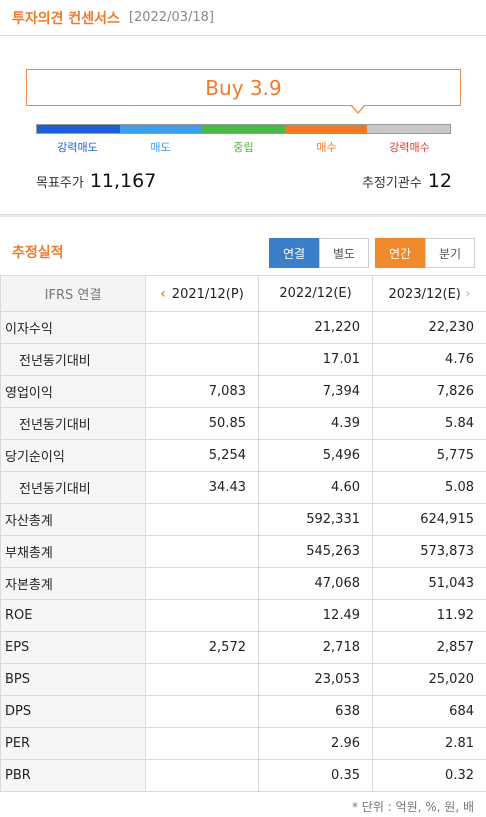  I want to click on cell-value: 2,857, so click(429, 647).